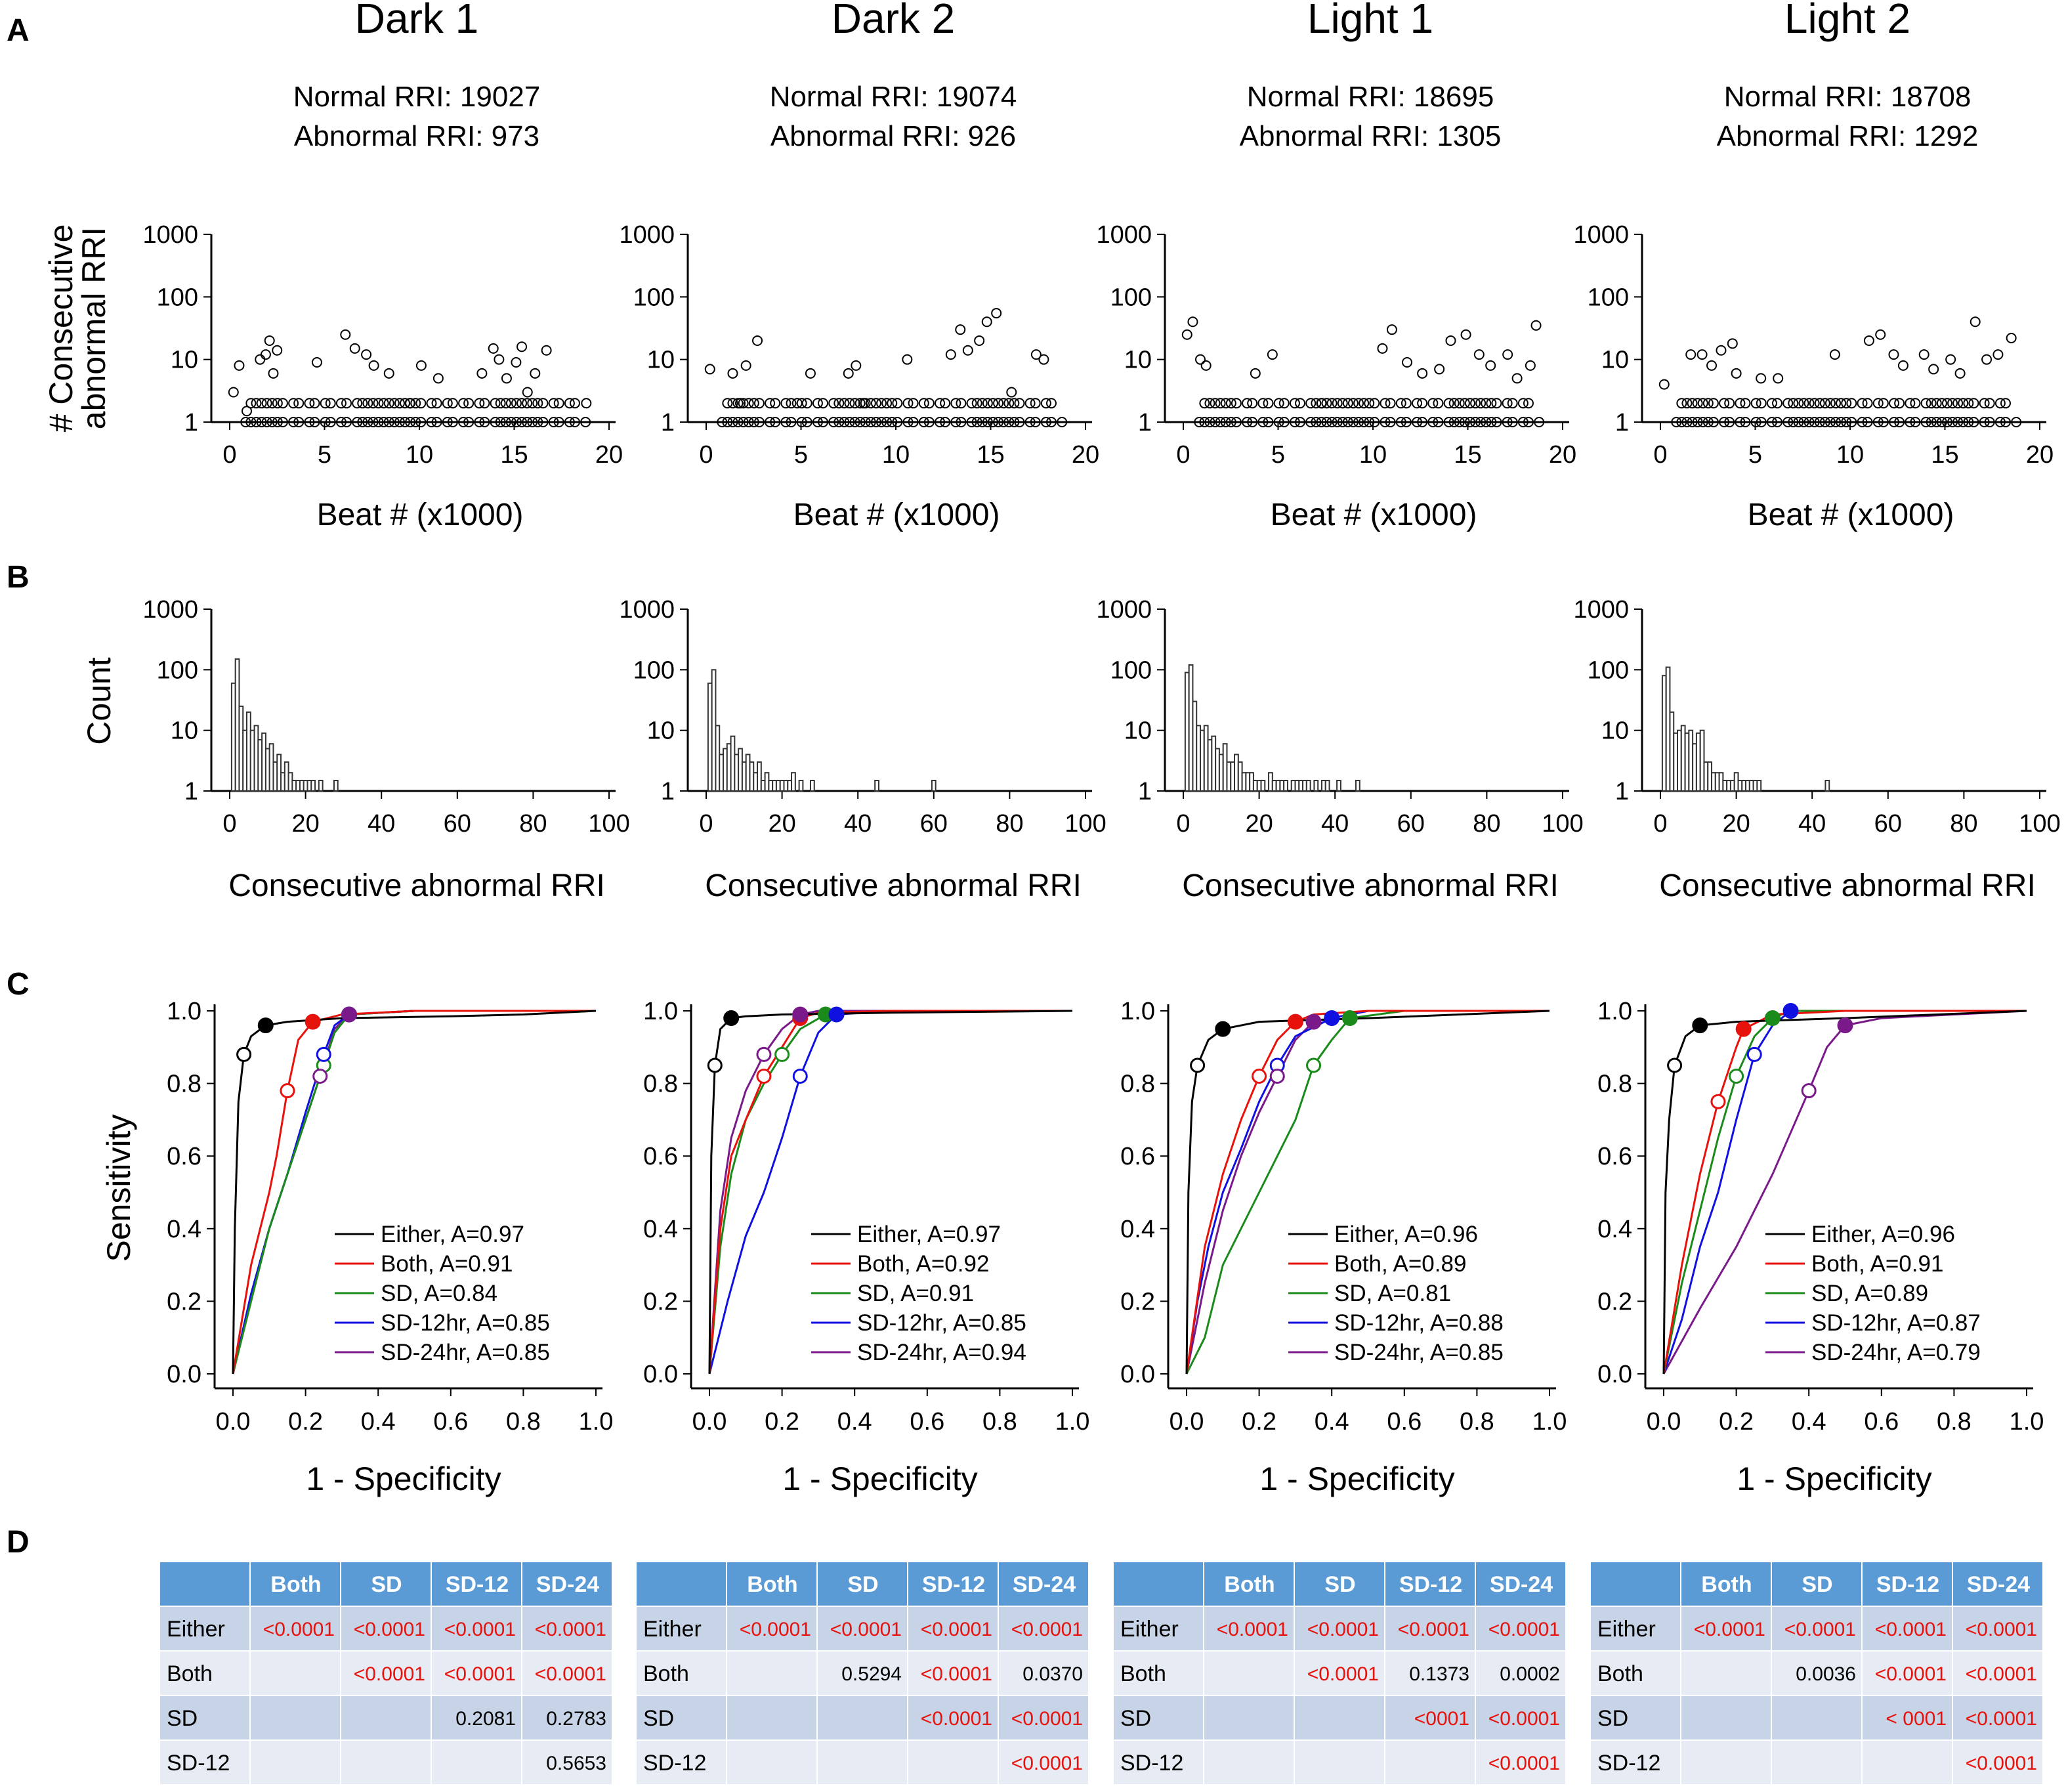 Image resolution: width=2066 pixels, height=1792 pixels. I want to click on a-x-label: Beat # (x1000), so click(420, 515).